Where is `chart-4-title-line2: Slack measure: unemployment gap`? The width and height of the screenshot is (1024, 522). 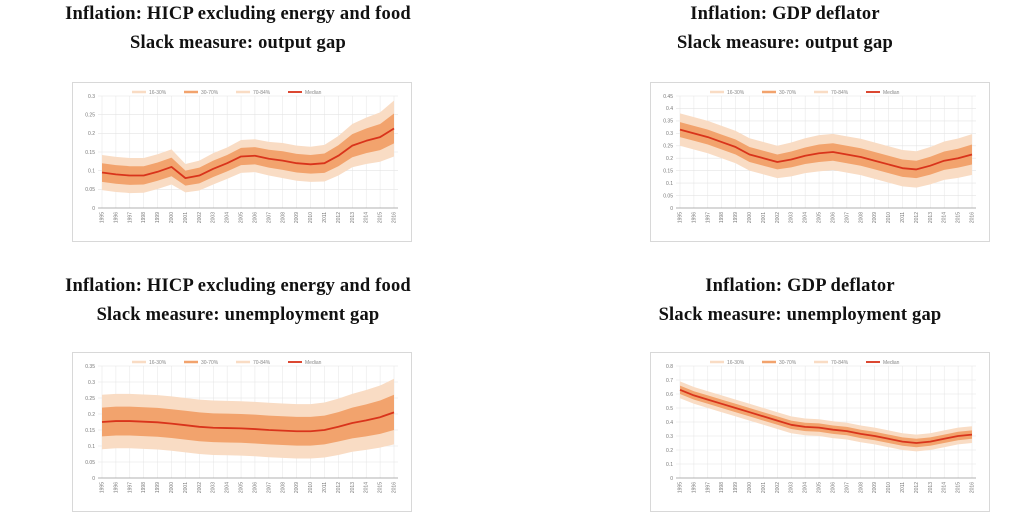 chart-4-title-line2: Slack measure: unemployment gap is located at coordinates (800, 315).